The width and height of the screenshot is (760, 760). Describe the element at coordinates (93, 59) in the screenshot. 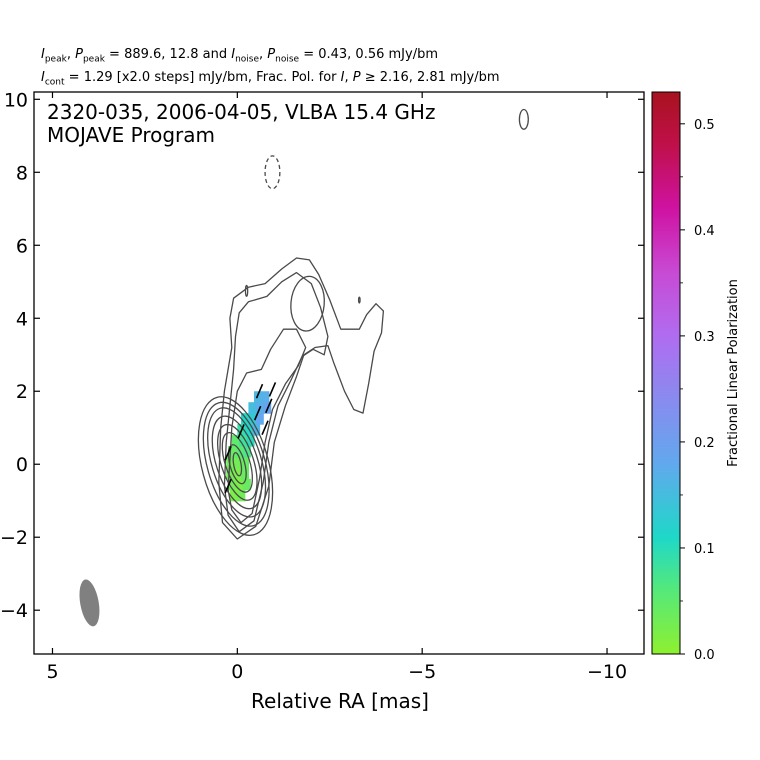

I see `p-peak-subscript: peak` at that location.